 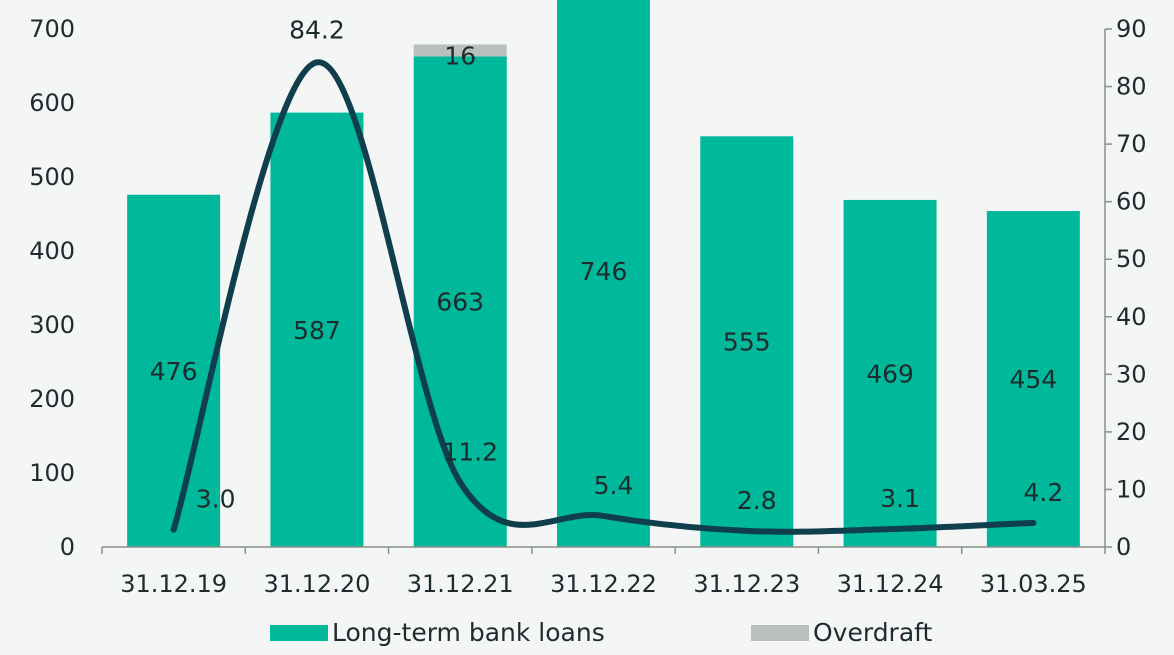 What do you see at coordinates (603, 584) in the screenshot?
I see `x-tick-label-3: 31.12.22` at bounding box center [603, 584].